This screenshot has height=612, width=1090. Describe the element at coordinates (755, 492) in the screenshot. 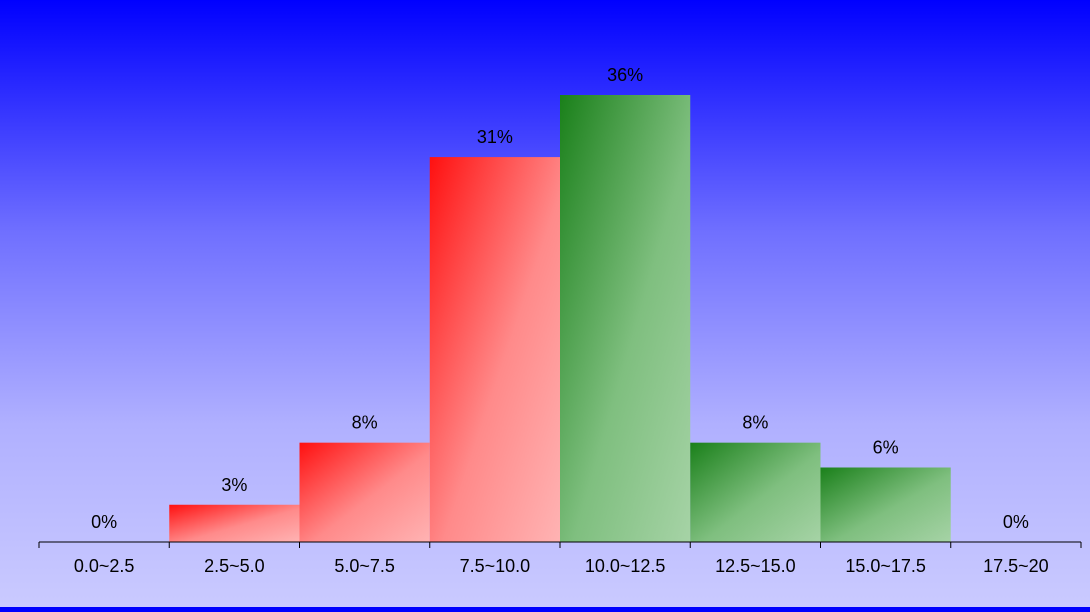

I see `bar-12.5~15.0` at that location.